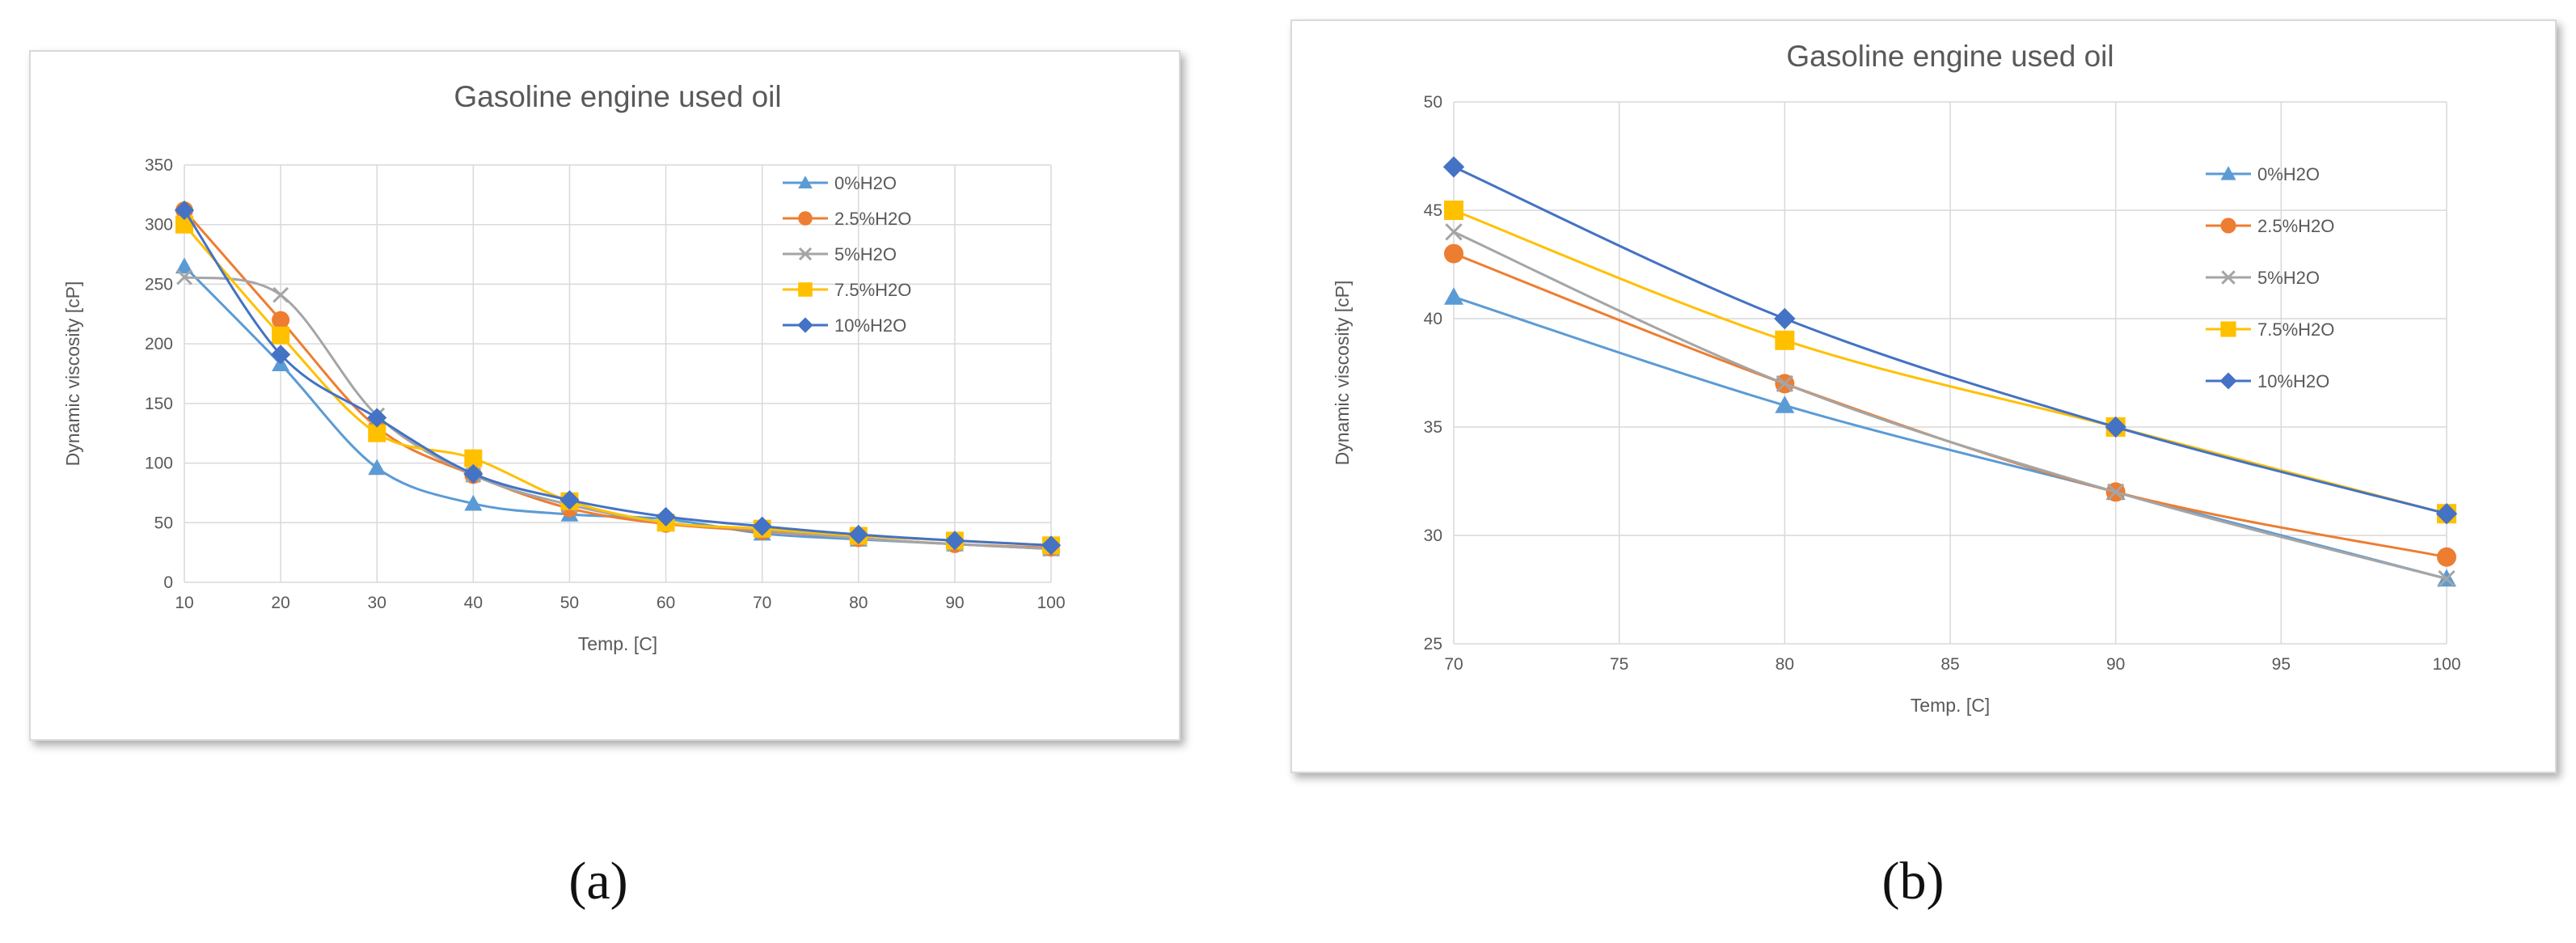  I want to click on chart-a-ytick-label: 200, so click(159, 344).